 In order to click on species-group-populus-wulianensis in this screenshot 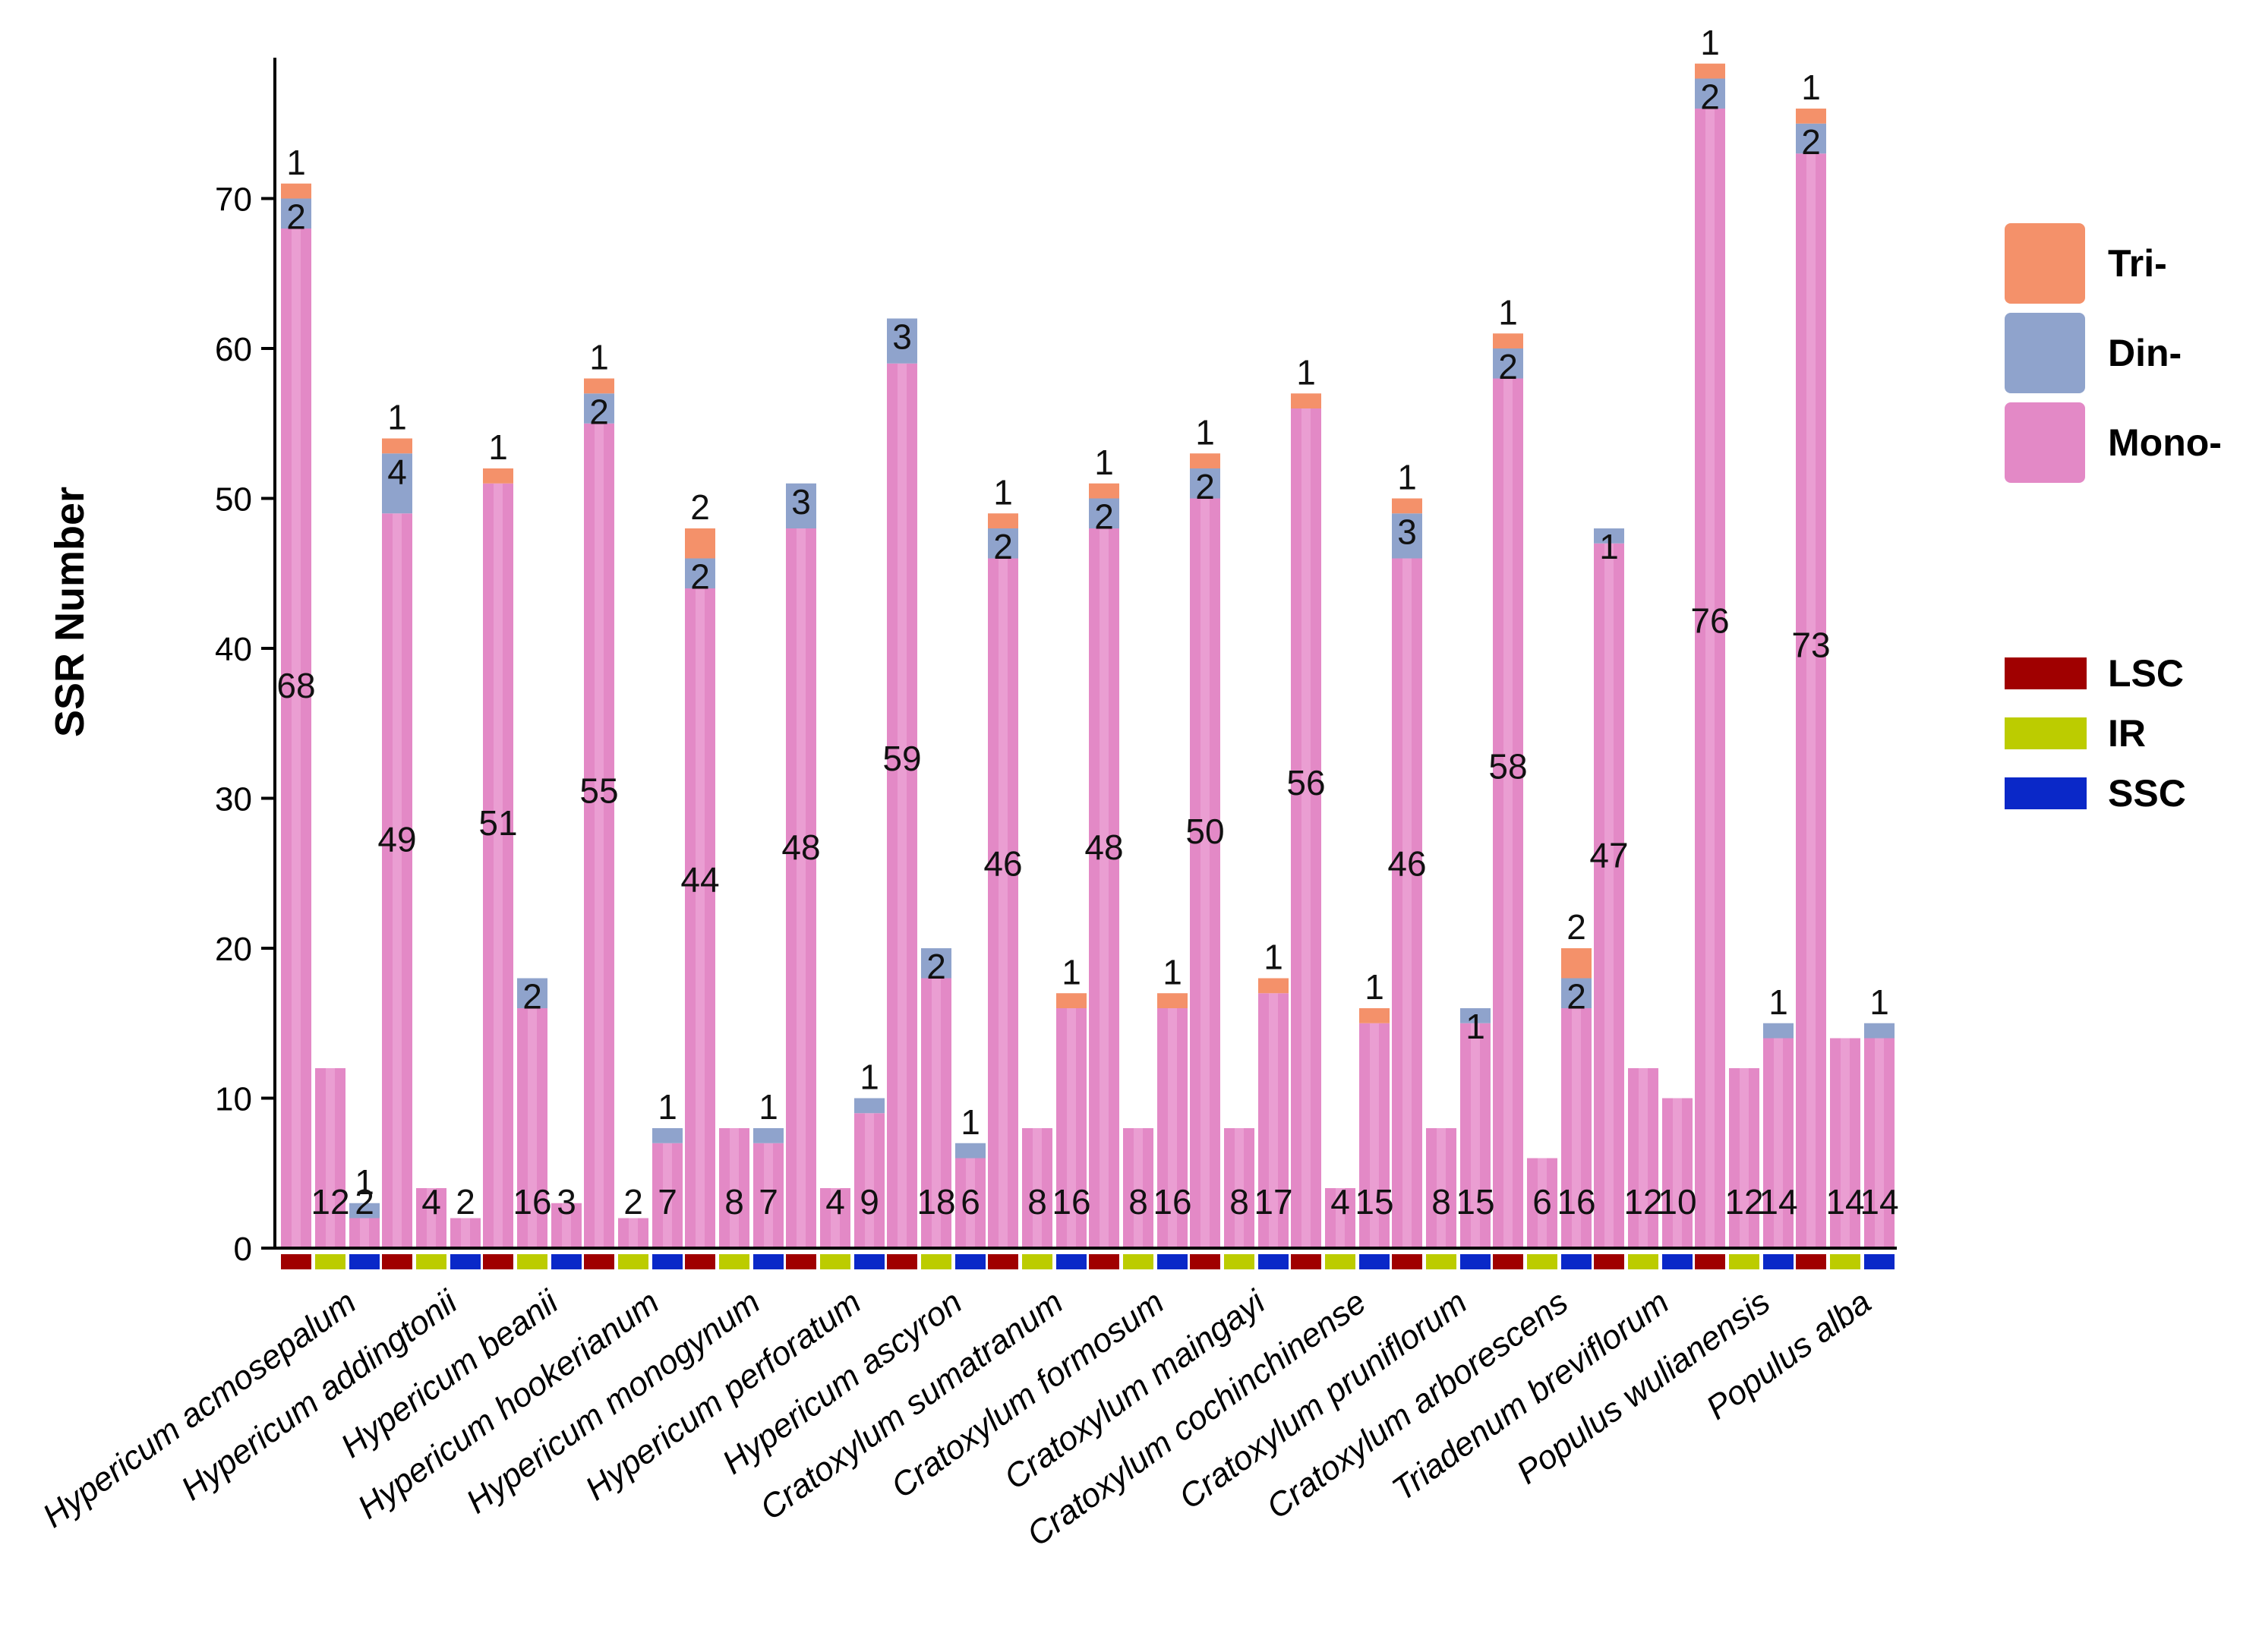, I will do `click(1745, 655)`.